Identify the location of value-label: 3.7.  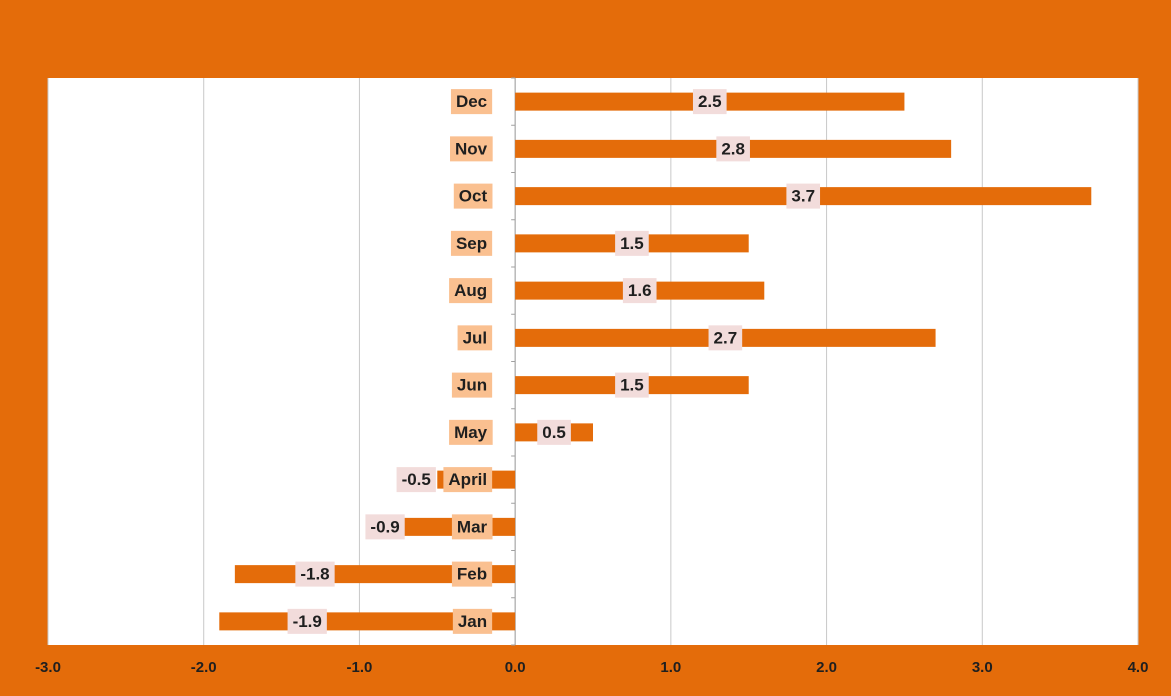
(803, 196).